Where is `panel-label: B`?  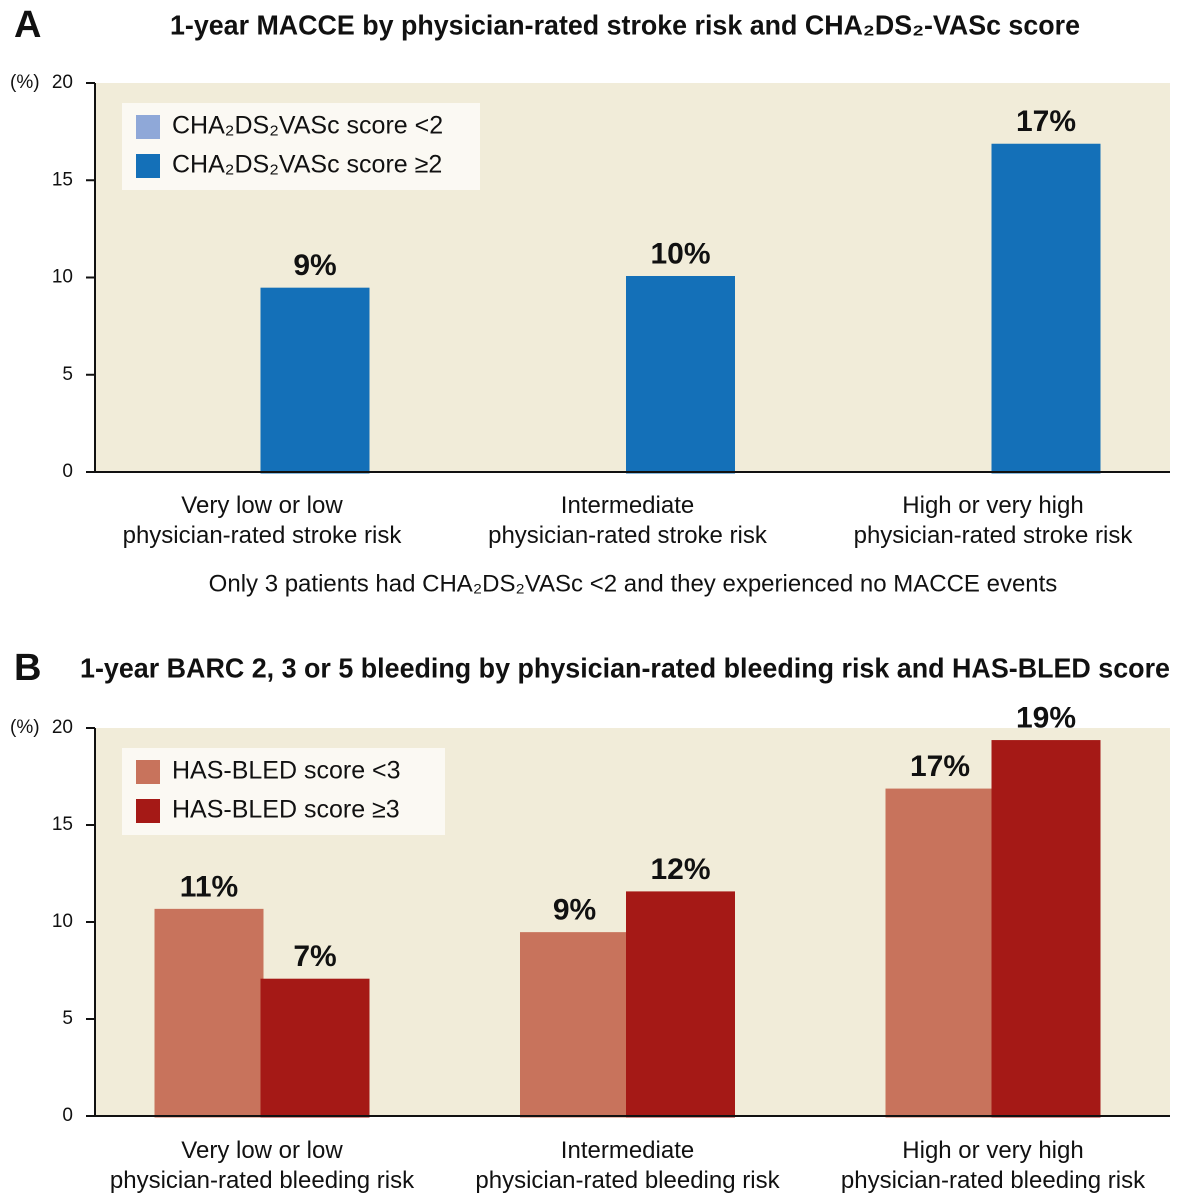
panel-label: B is located at coordinates (27, 668).